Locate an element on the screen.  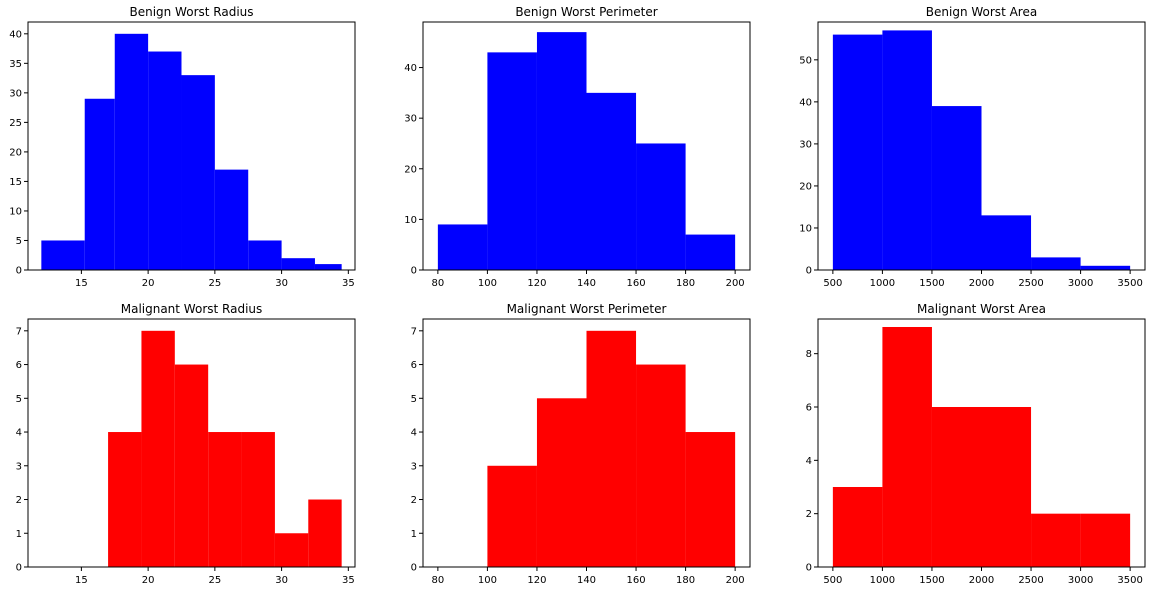
benign-worst-radius-x-tick-label: 15 is located at coordinates (81, 283).